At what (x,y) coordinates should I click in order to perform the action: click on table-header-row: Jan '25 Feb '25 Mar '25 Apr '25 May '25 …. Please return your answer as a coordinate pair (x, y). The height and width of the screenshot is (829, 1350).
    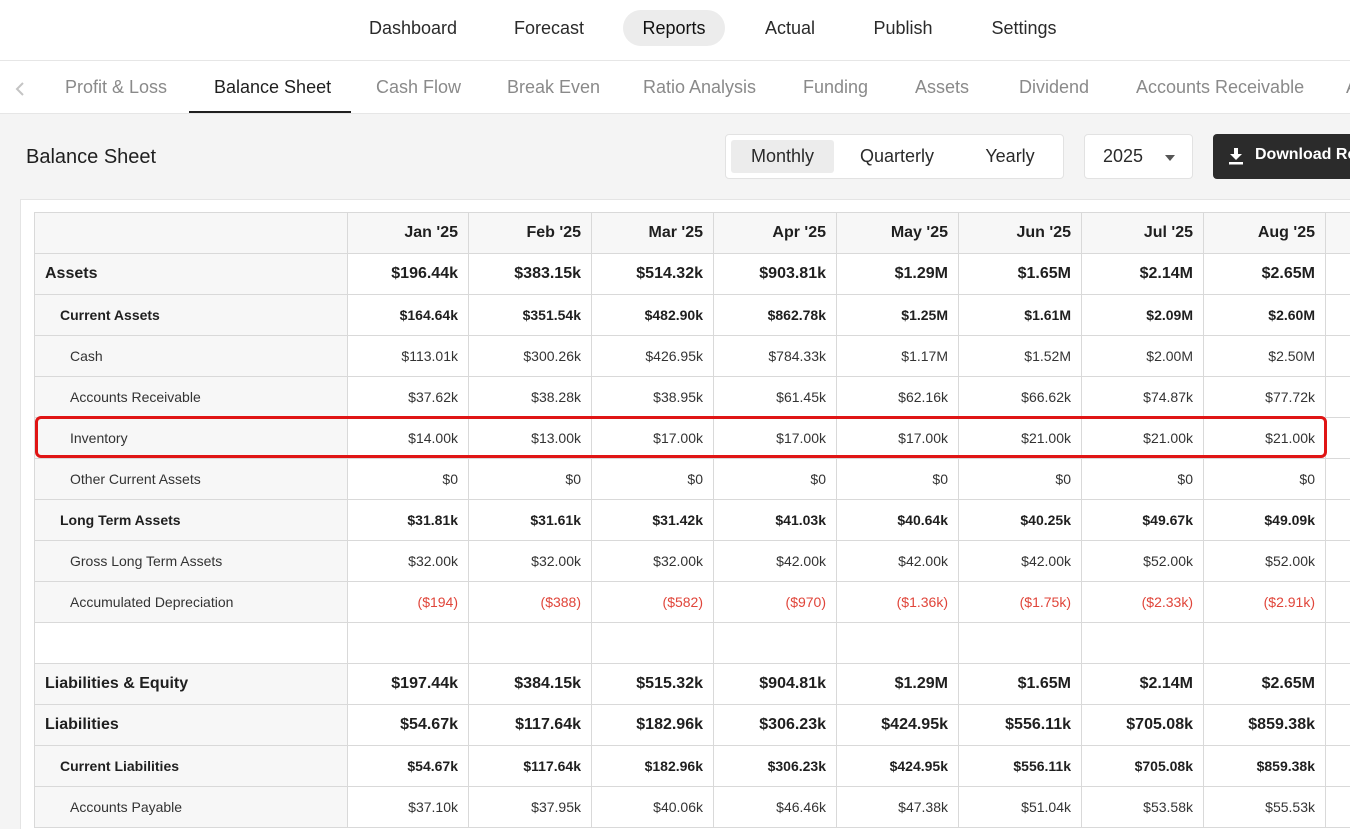
    Looking at the image, I should click on (692, 233).